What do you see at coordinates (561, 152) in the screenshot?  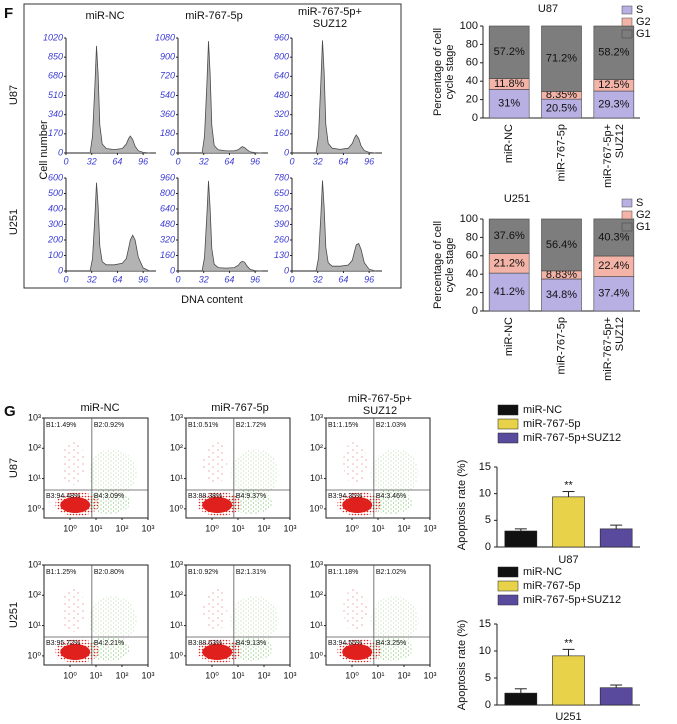 I see `x-tick-label: miR-767-5p` at bounding box center [561, 152].